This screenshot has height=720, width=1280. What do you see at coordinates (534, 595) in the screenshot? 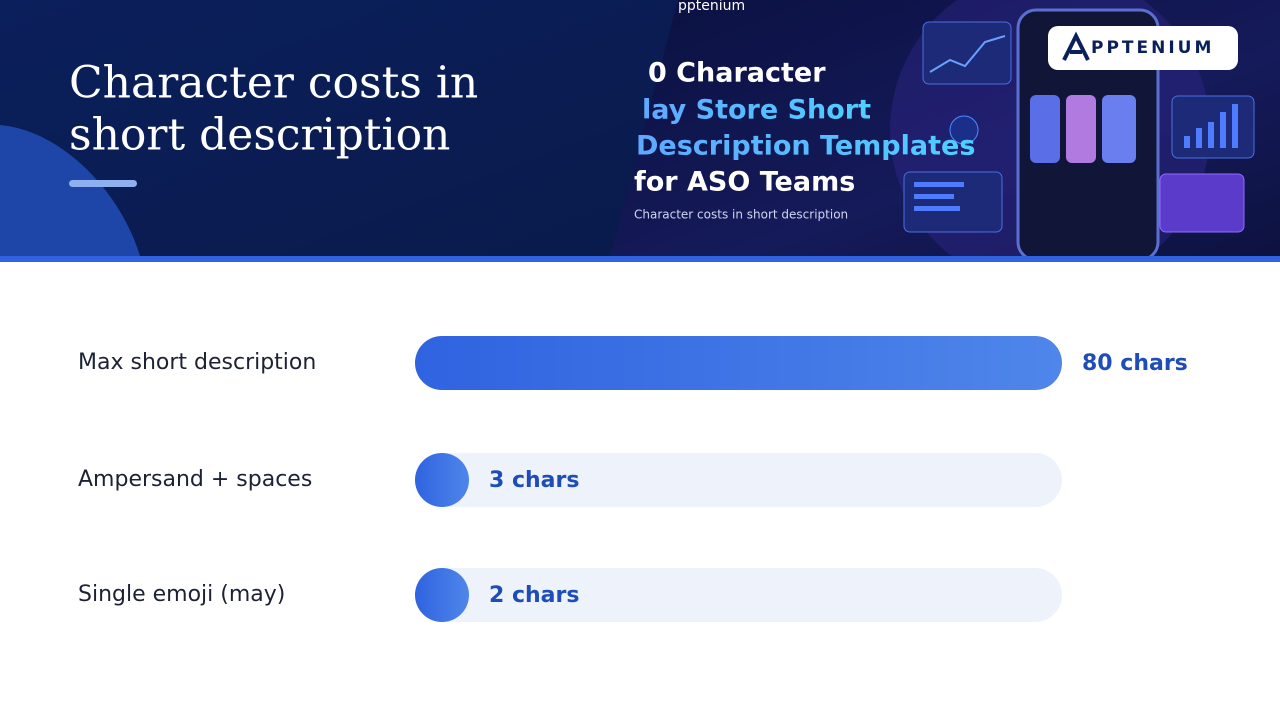
I see `value-label: 2 chars` at bounding box center [534, 595].